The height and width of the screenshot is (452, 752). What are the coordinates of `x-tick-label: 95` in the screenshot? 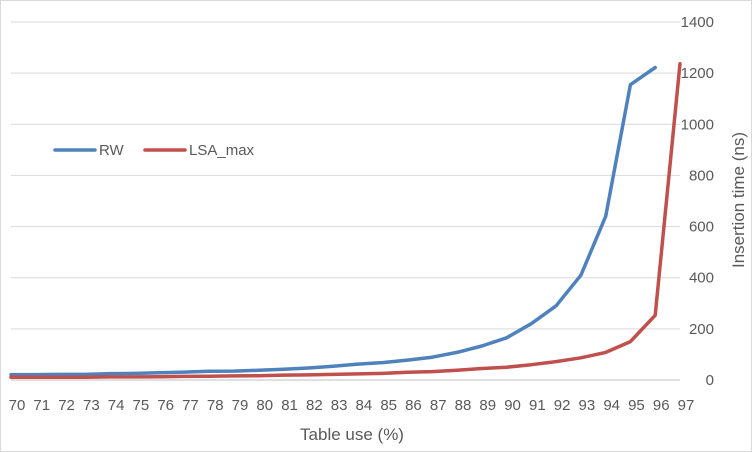 It's located at (636, 405).